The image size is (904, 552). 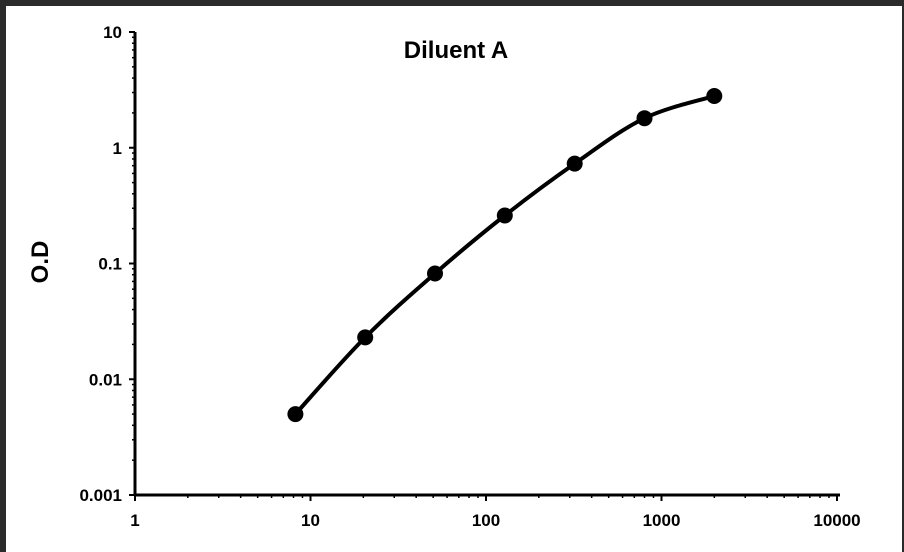 What do you see at coordinates (310, 520) in the screenshot?
I see `x-tick-label: 10` at bounding box center [310, 520].